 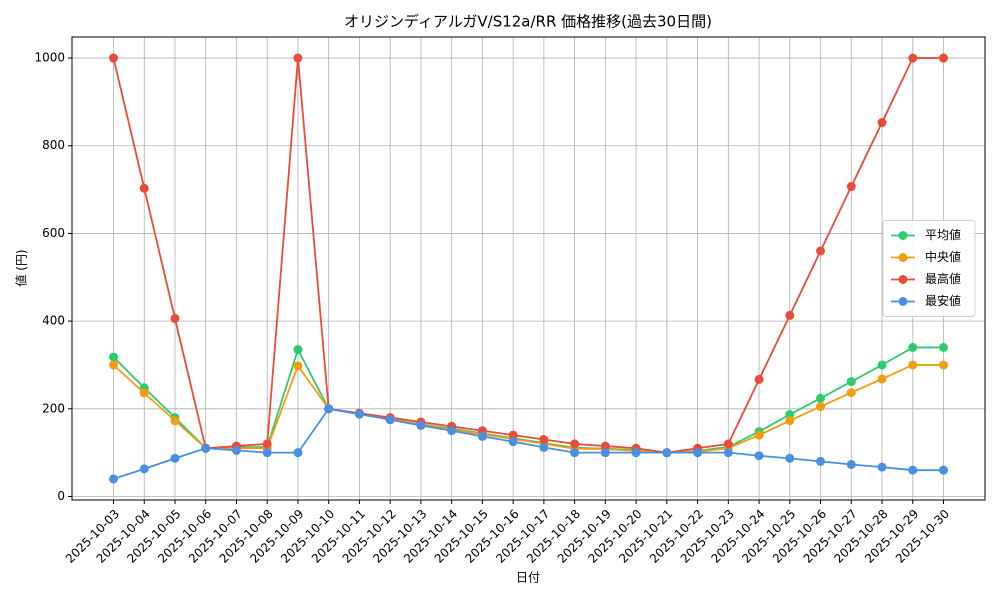 What do you see at coordinates (929, 268) in the screenshot?
I see `legend-box` at bounding box center [929, 268].